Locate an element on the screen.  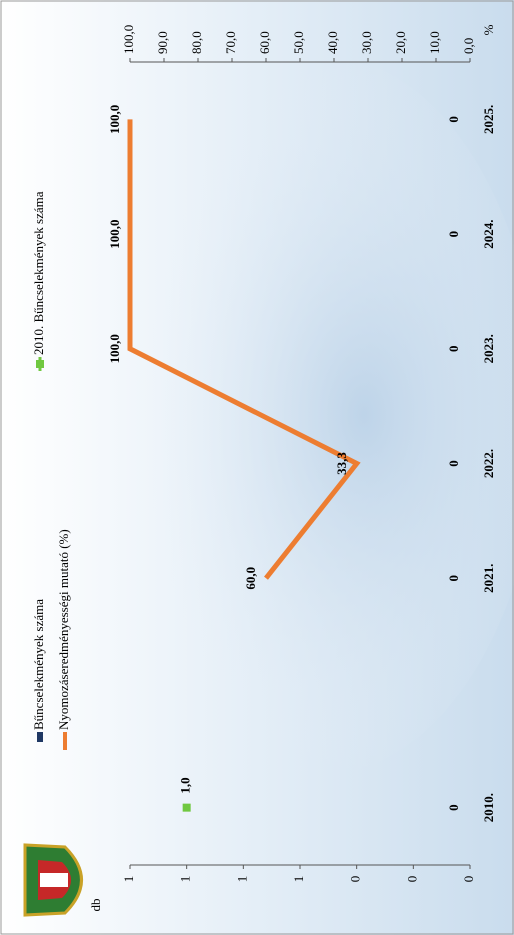
x-tick-label: 2021. is located at coordinates (488, 578).